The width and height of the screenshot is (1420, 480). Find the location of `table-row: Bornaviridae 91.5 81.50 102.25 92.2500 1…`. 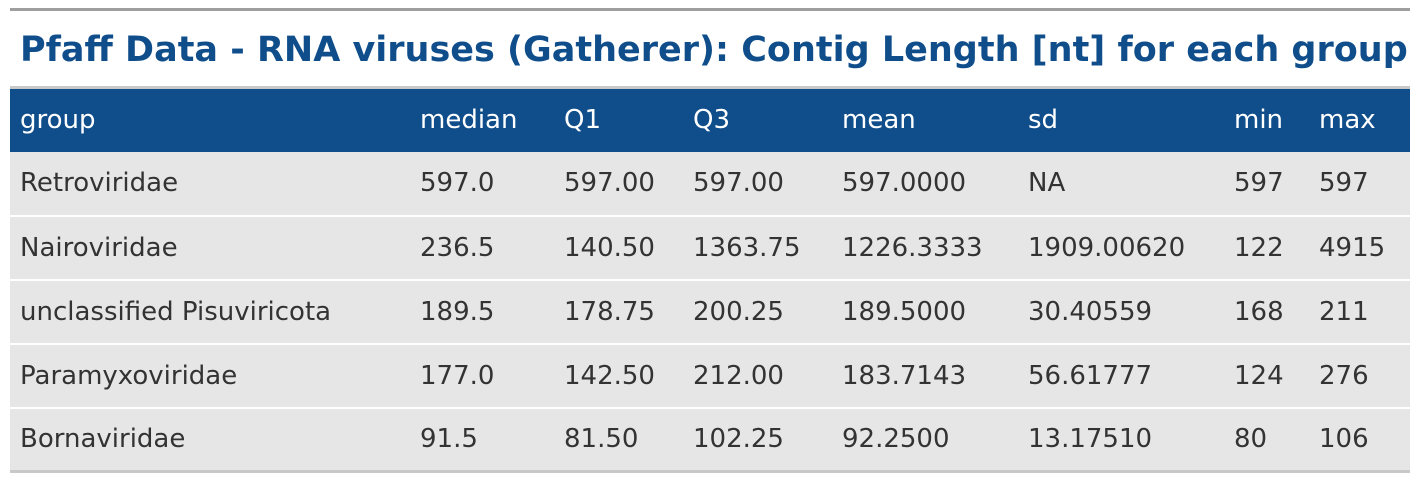

table-row: Bornaviridae 91.5 81.50 102.25 92.2500 1… is located at coordinates (710, 439).